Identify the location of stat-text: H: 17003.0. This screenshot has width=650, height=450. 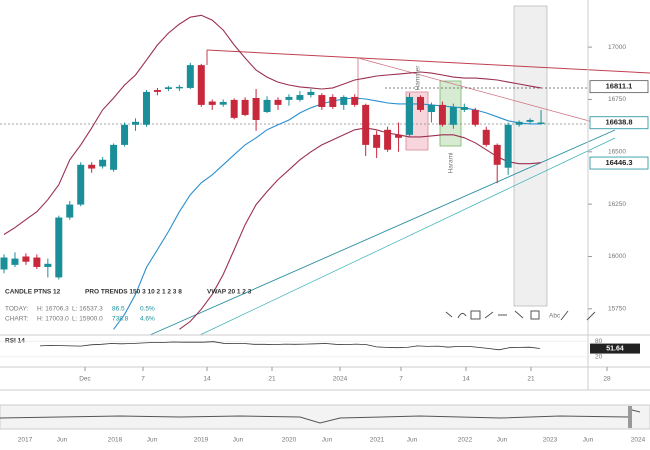
(53, 319).